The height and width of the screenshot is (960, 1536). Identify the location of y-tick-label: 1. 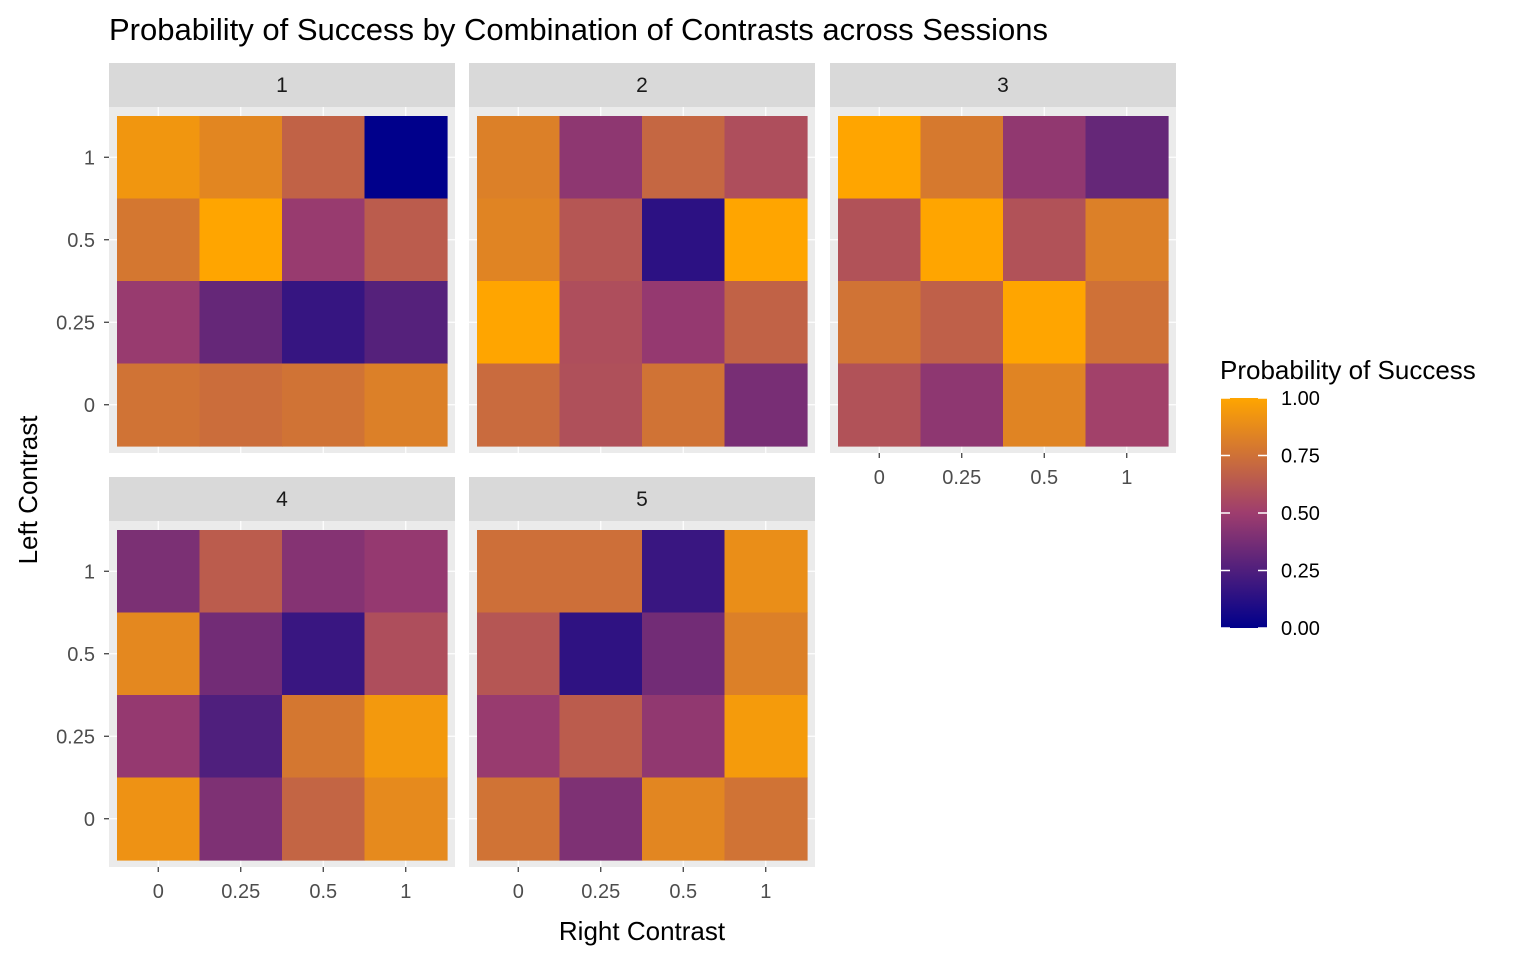
(89, 572).